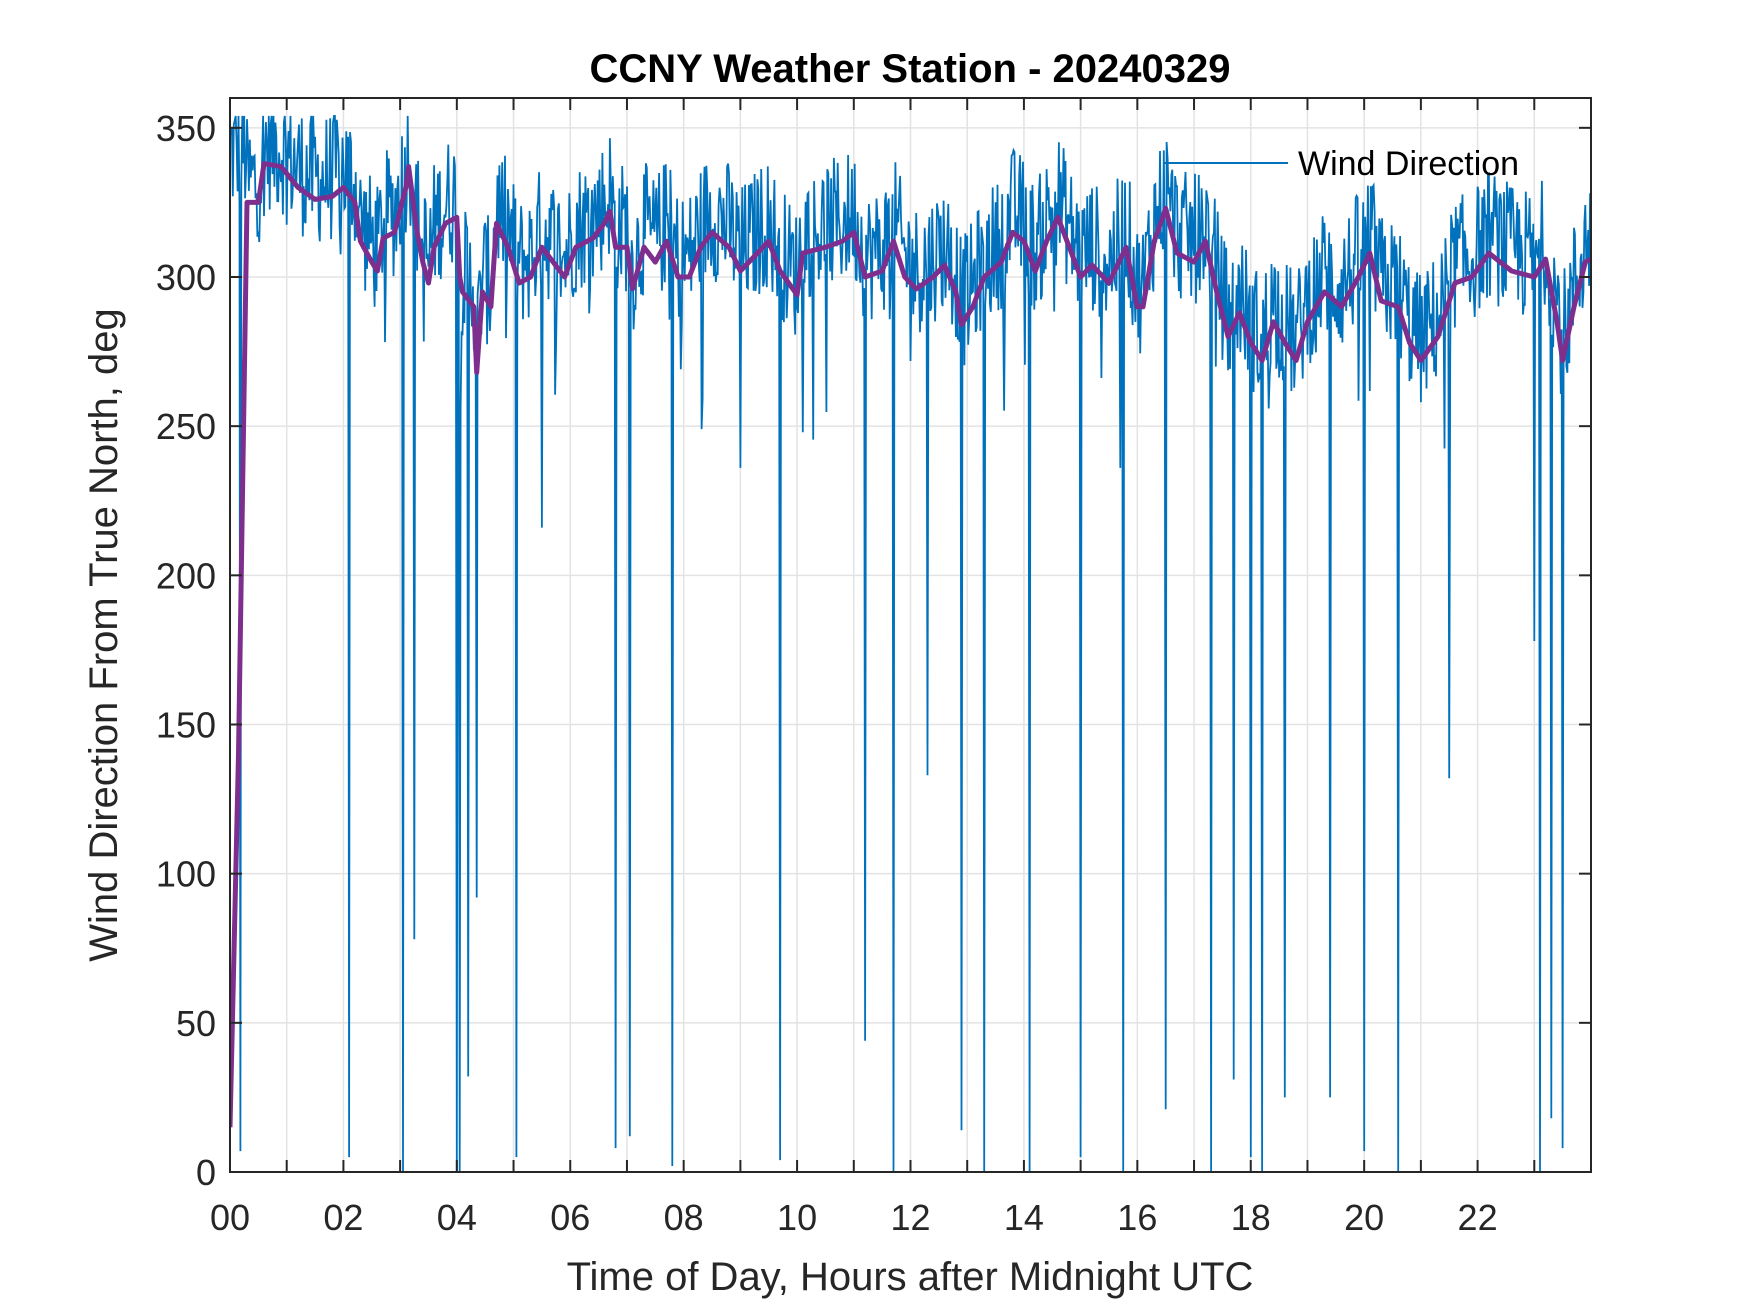 The image size is (1750, 1313). I want to click on x-tick-label: 04, so click(457, 1217).